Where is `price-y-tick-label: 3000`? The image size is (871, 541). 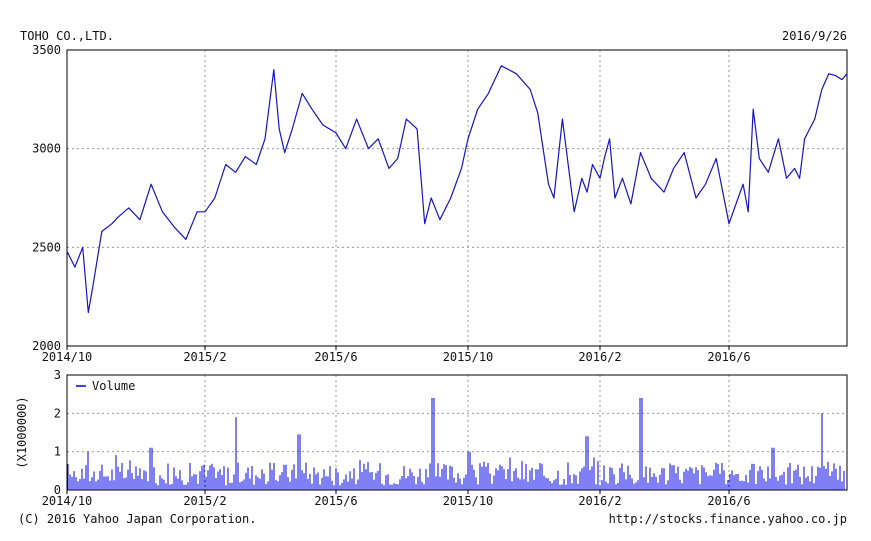 price-y-tick-label: 3000 is located at coordinates (46, 149).